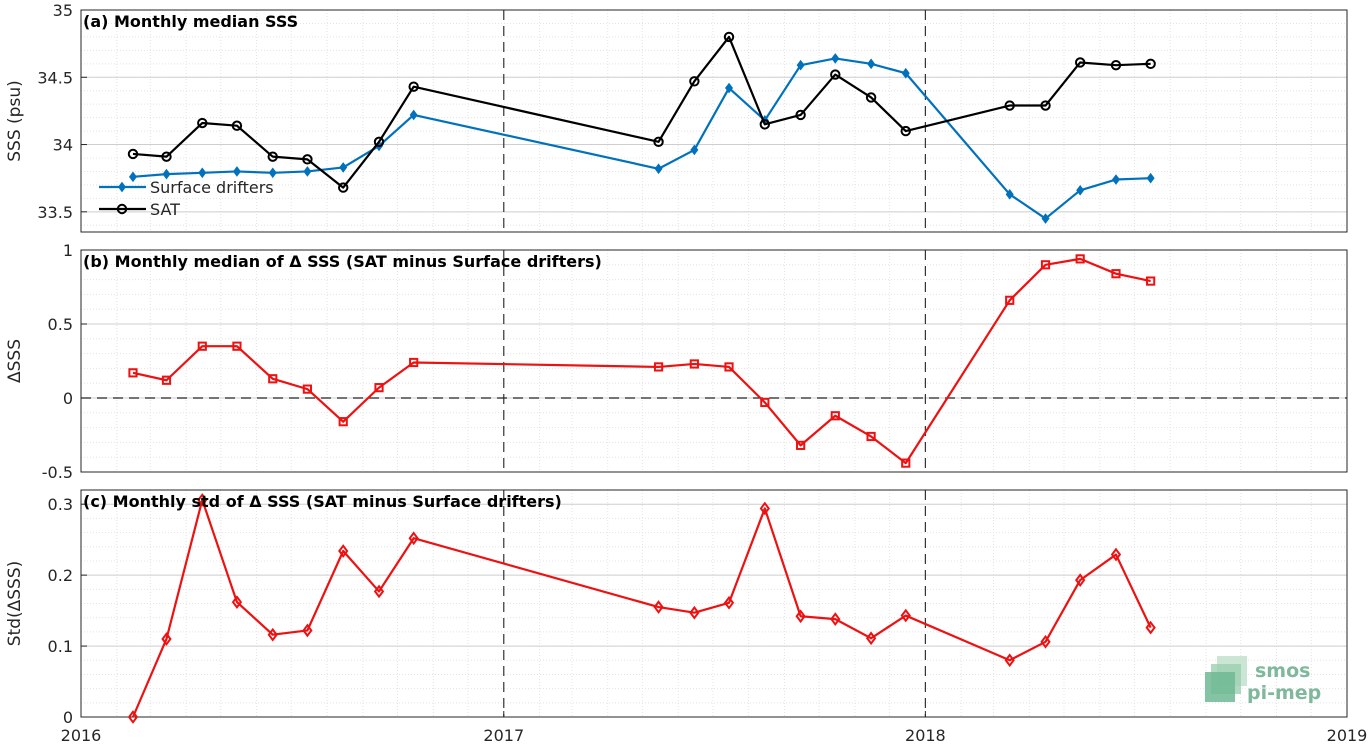 This screenshot has width=1368, height=745. What do you see at coordinates (68, 398) in the screenshot?
I see `y-tick-label: 0` at bounding box center [68, 398].